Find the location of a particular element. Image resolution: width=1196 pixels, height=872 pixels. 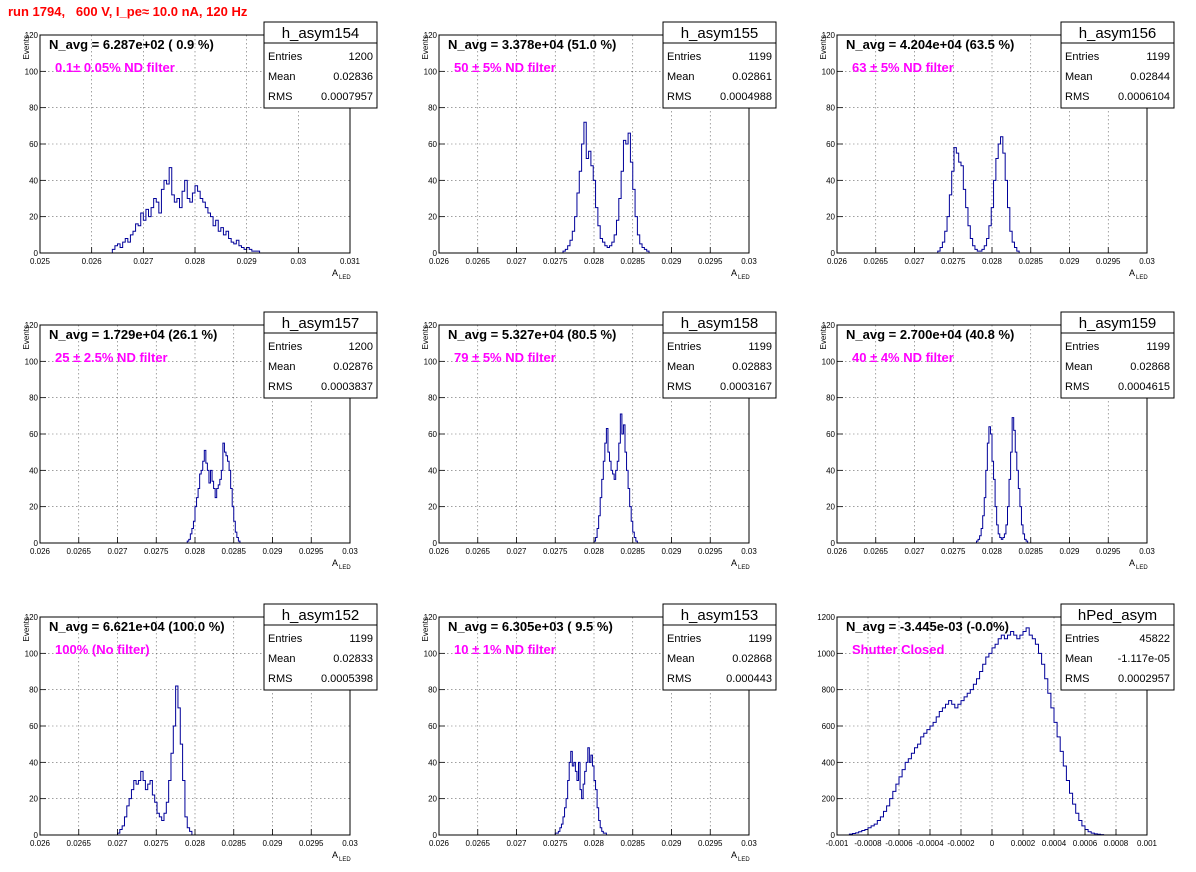

stats-title: hPed_asym is located at coordinates (1117, 615).